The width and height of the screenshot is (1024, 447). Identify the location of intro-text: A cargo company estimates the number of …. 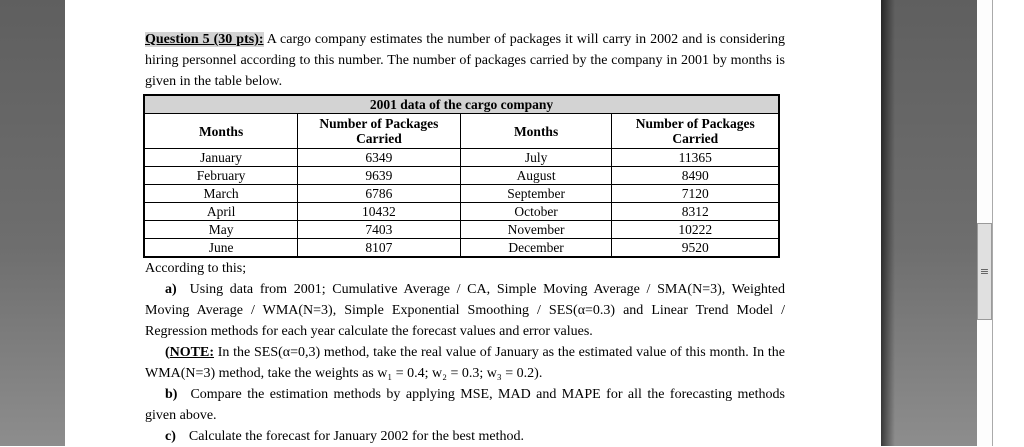
(465, 60).